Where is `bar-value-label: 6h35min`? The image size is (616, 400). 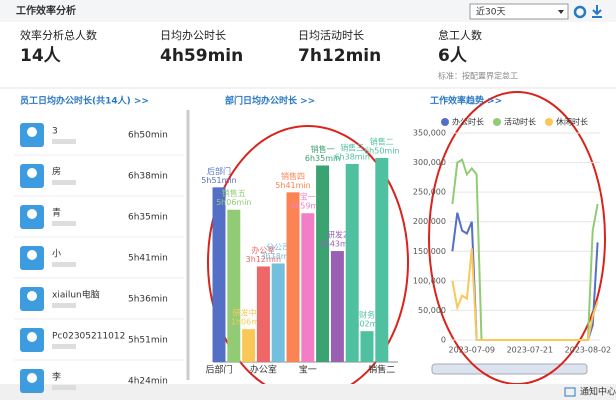 bar-value-label: 6h35min is located at coordinates (322, 158).